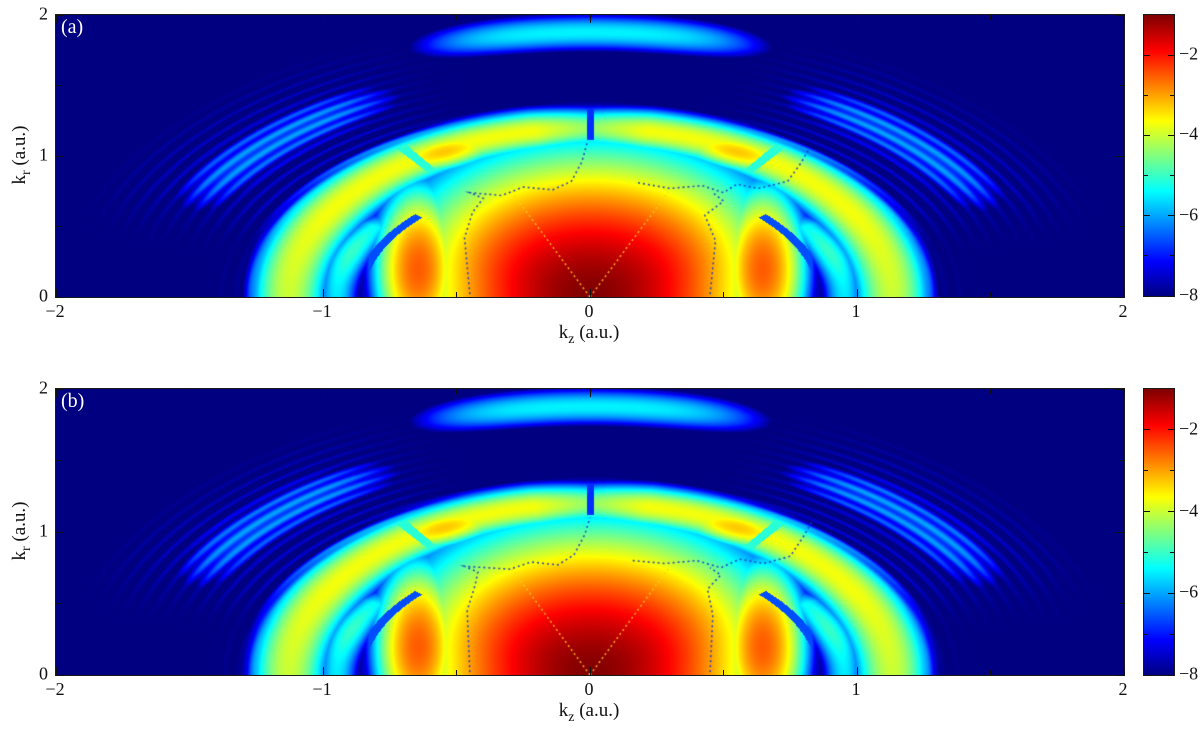  I want to click on colorbar-canvas-b, so click(1159, 532).